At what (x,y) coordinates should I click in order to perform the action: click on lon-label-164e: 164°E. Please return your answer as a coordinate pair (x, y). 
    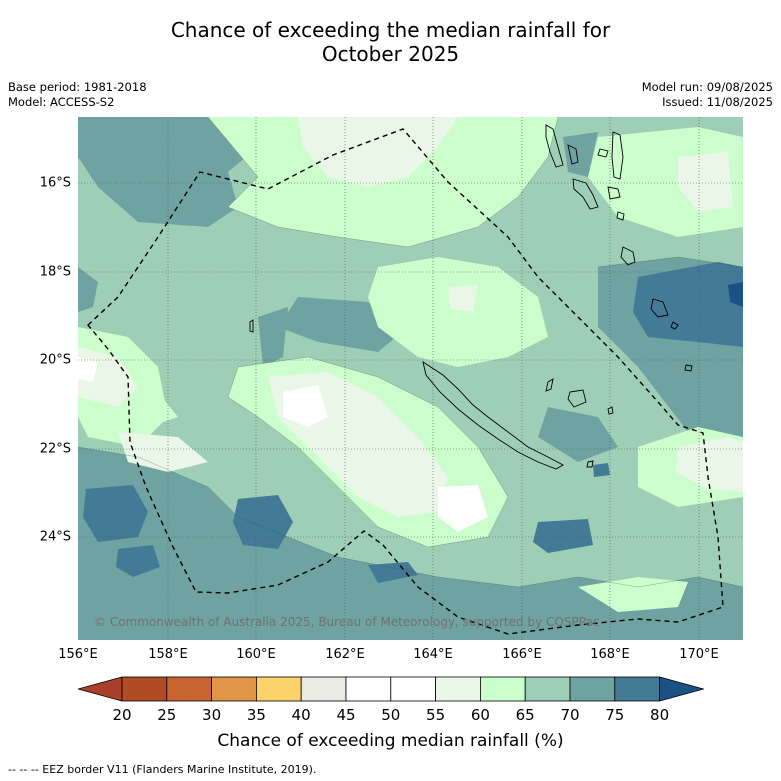
    Looking at the image, I should click on (433, 654).